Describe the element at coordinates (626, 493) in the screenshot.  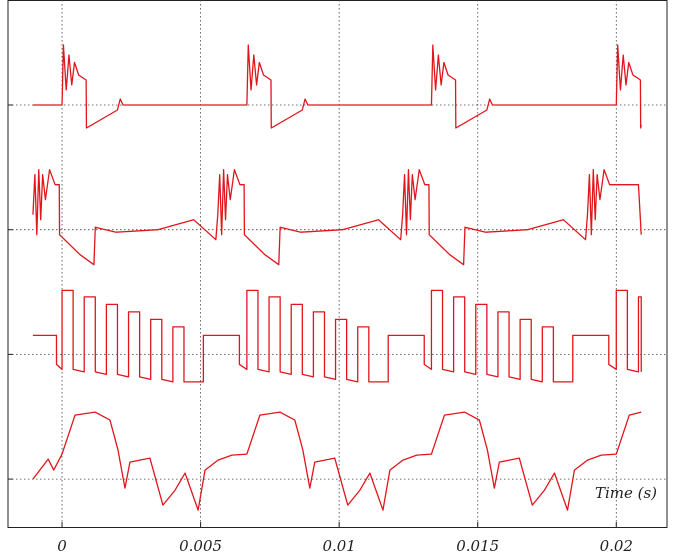
I see `x-axis-label: Time (s)` at that location.